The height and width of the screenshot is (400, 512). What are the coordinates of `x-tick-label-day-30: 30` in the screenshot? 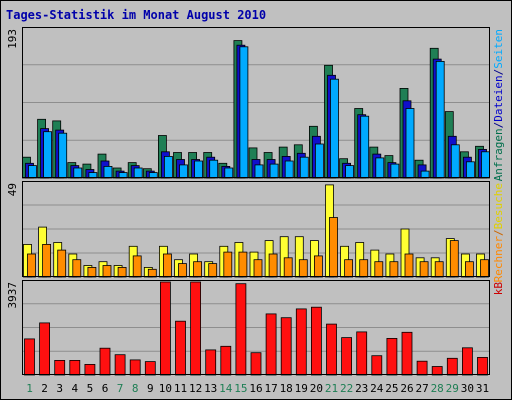 It's located at (467, 388).